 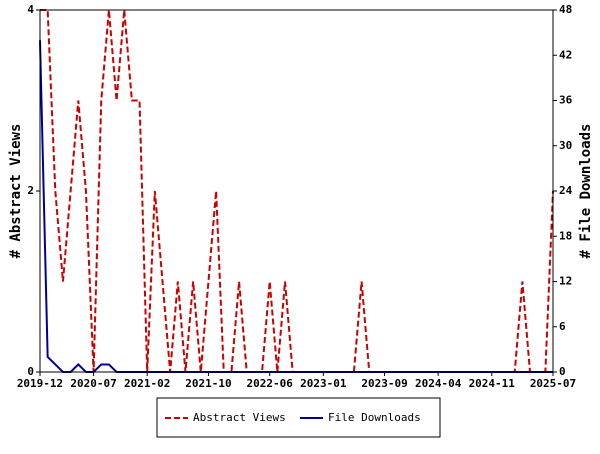 I want to click on legend-box, so click(x=298, y=417).